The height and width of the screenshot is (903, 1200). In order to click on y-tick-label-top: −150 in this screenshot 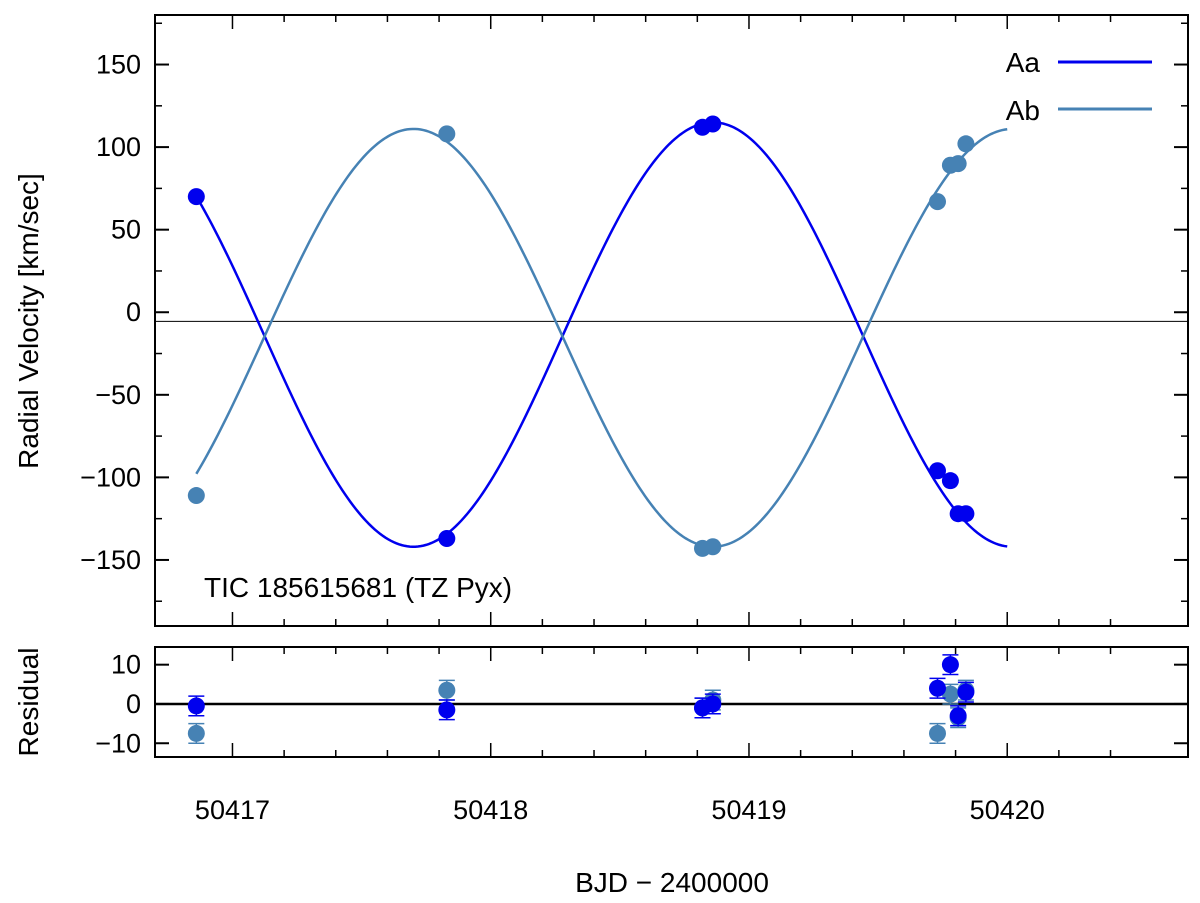, I will do `click(110, 560)`.